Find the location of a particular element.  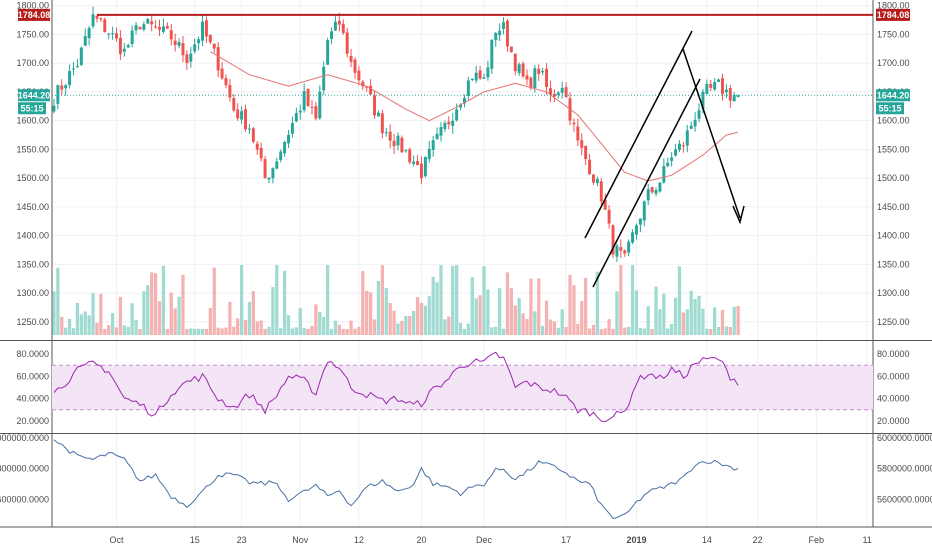

time-axis-label: 11 is located at coordinates (866, 540).